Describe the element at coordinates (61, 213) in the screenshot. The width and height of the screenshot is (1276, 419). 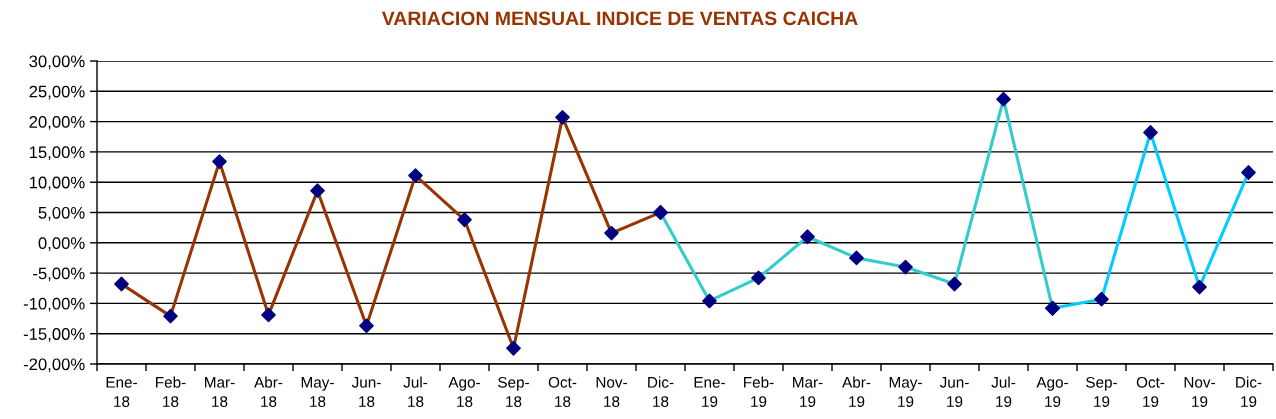
I see `y-tick-label: 5,00%` at that location.